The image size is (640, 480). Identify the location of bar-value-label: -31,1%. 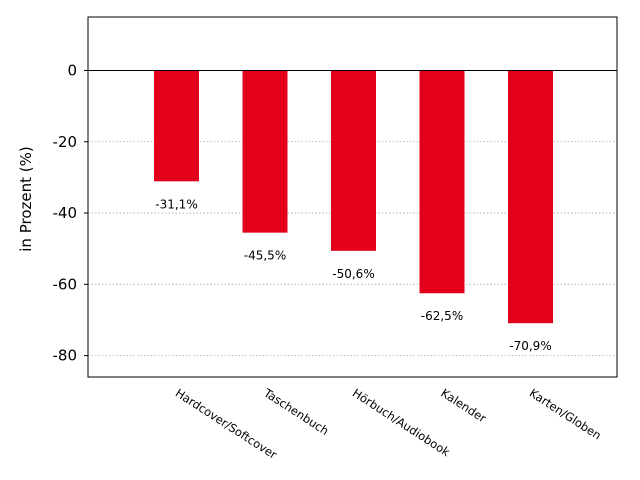
(176, 204).